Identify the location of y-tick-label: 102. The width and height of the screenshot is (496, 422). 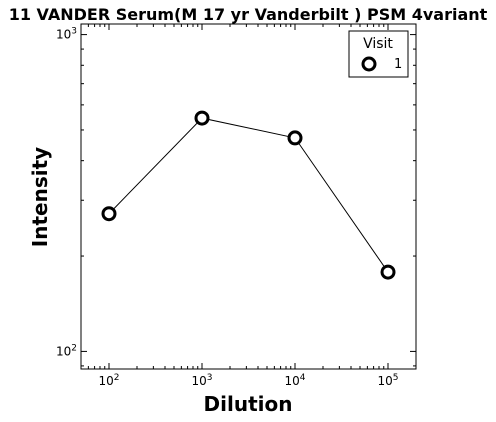
(66, 350).